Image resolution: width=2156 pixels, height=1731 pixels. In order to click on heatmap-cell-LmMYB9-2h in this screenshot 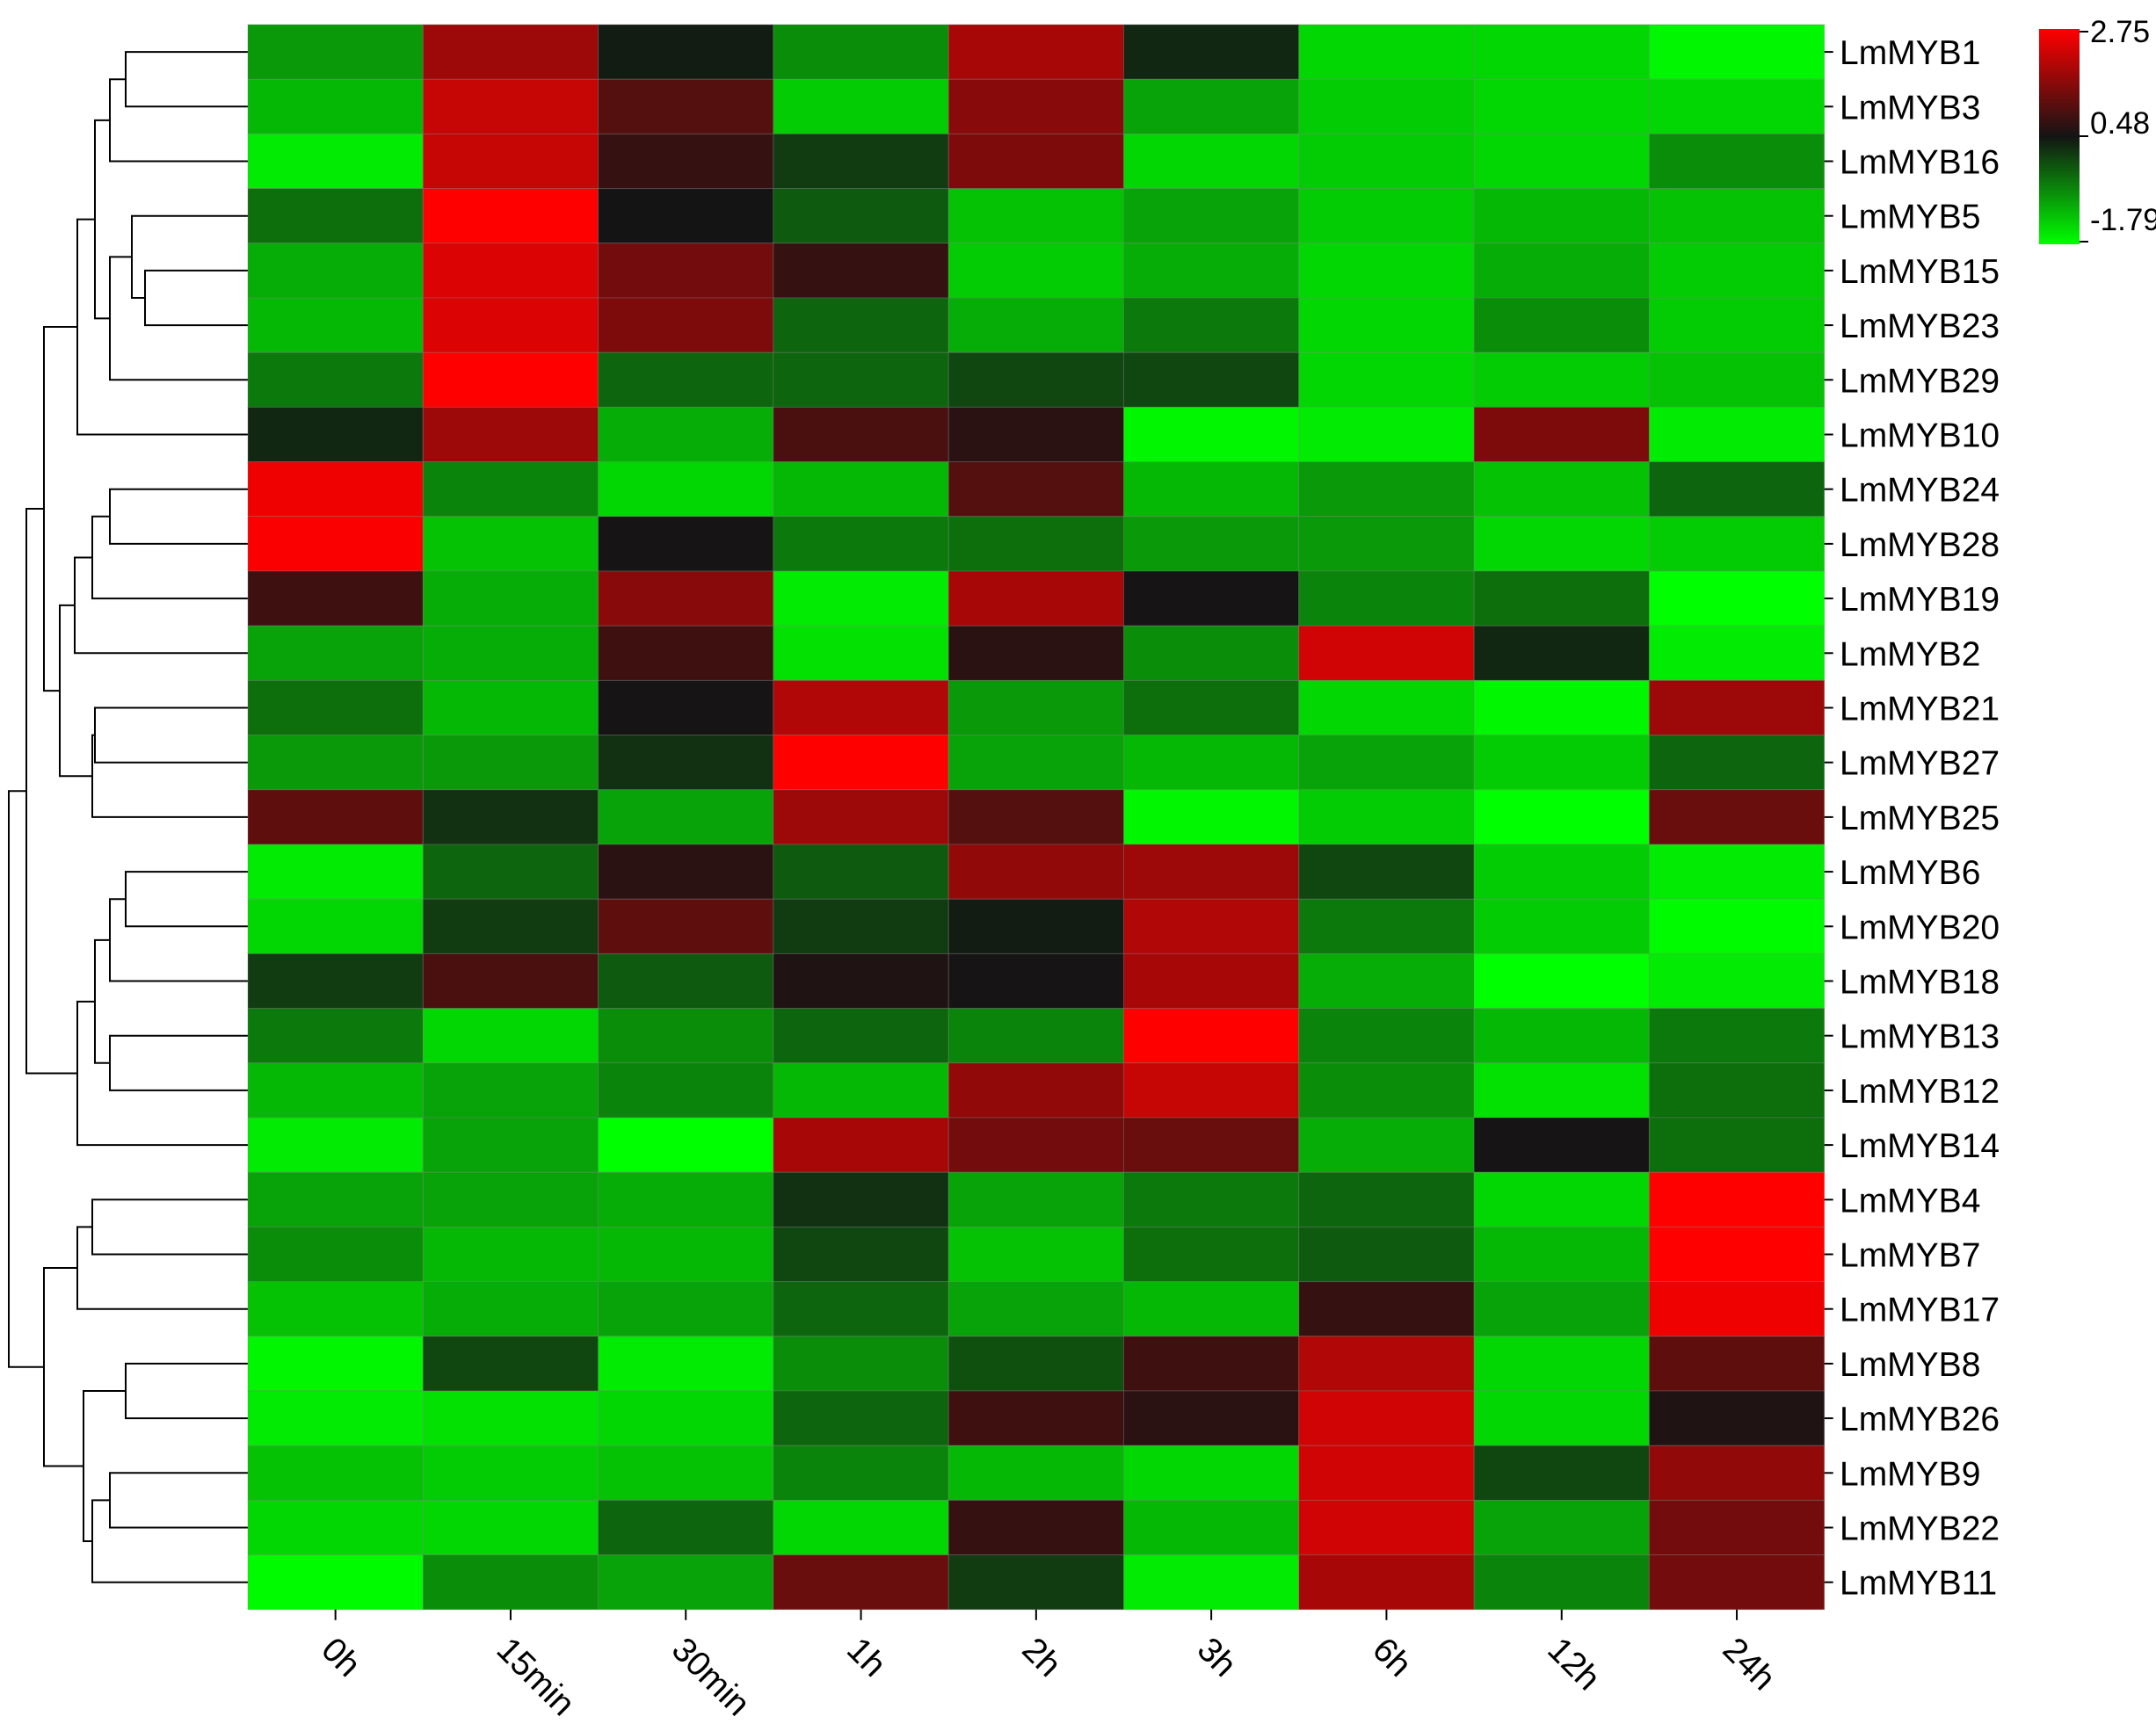, I will do `click(1035, 1473)`.